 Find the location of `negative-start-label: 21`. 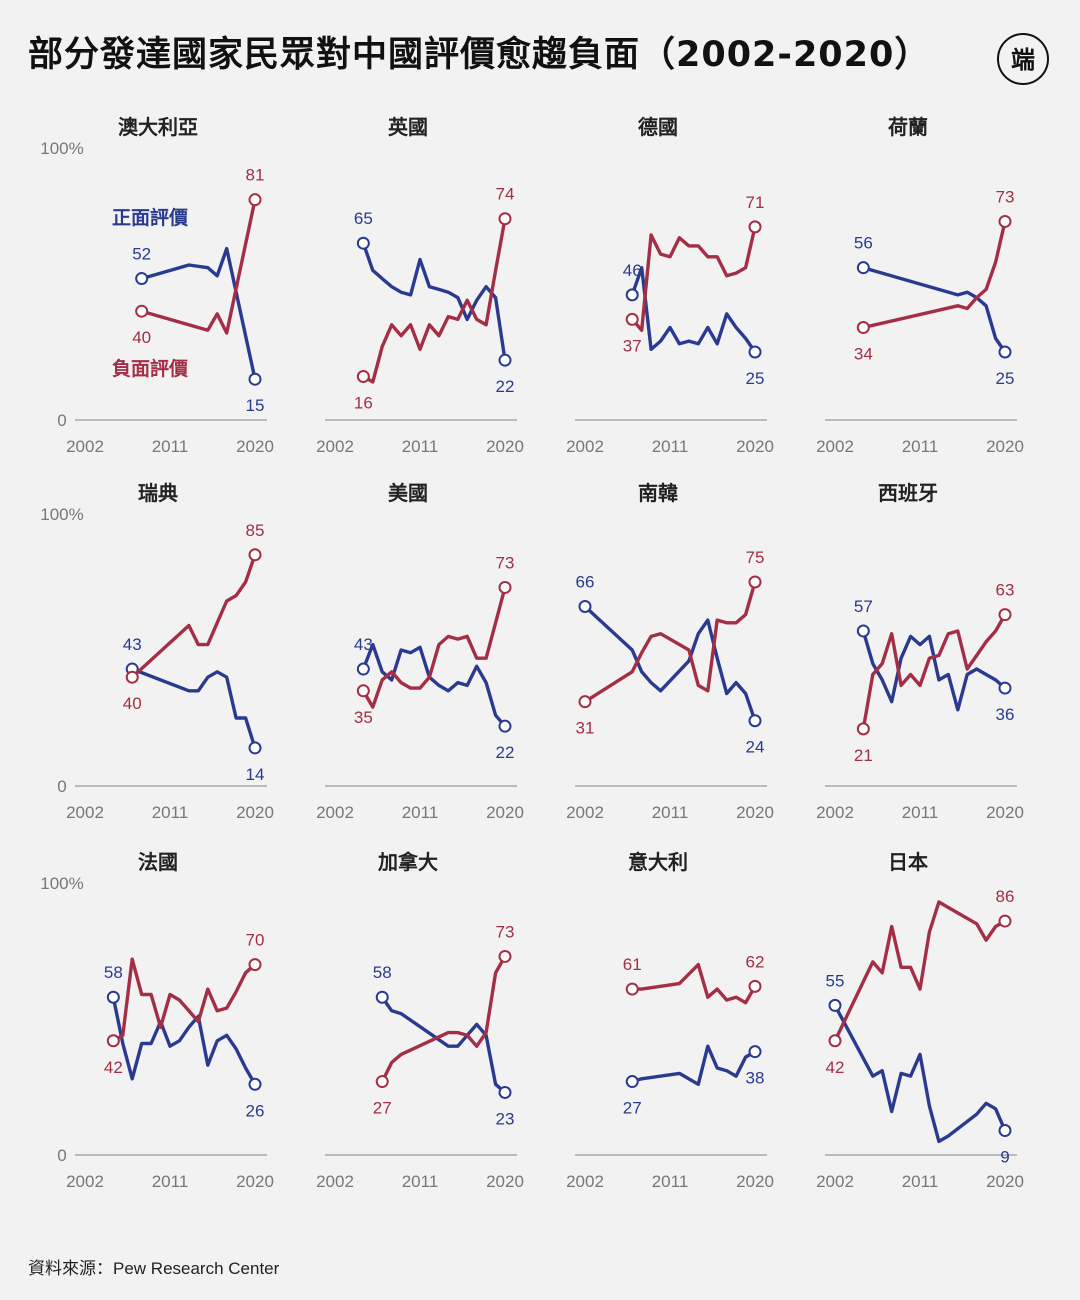

negative-start-label: 21 is located at coordinates (863, 755).